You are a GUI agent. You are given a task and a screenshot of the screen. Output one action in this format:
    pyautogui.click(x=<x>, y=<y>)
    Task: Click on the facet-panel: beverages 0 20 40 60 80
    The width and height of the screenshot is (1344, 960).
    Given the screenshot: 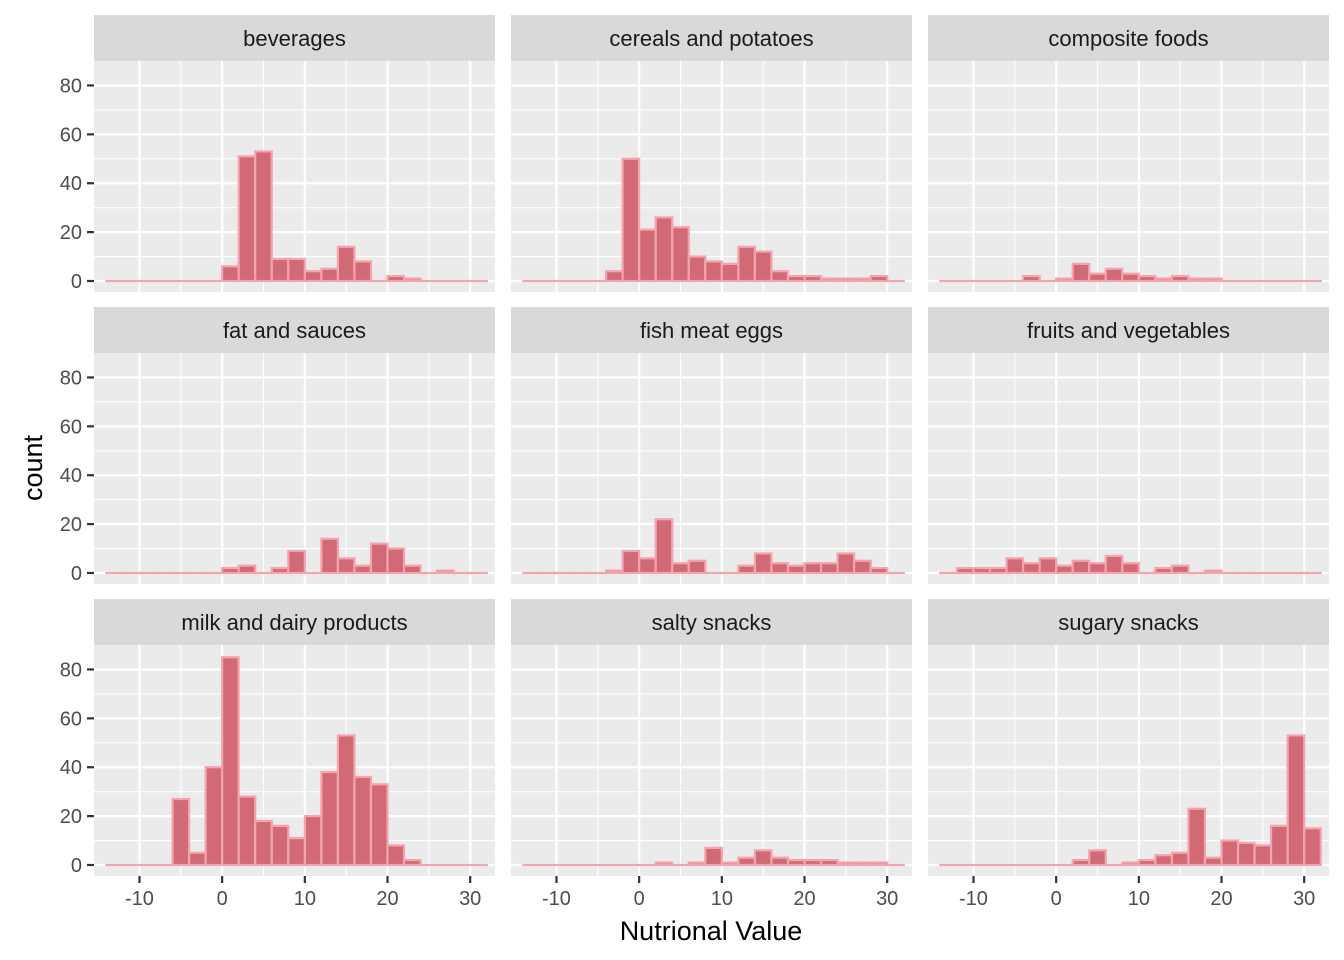 What is the action you would take?
    pyautogui.click(x=277, y=154)
    